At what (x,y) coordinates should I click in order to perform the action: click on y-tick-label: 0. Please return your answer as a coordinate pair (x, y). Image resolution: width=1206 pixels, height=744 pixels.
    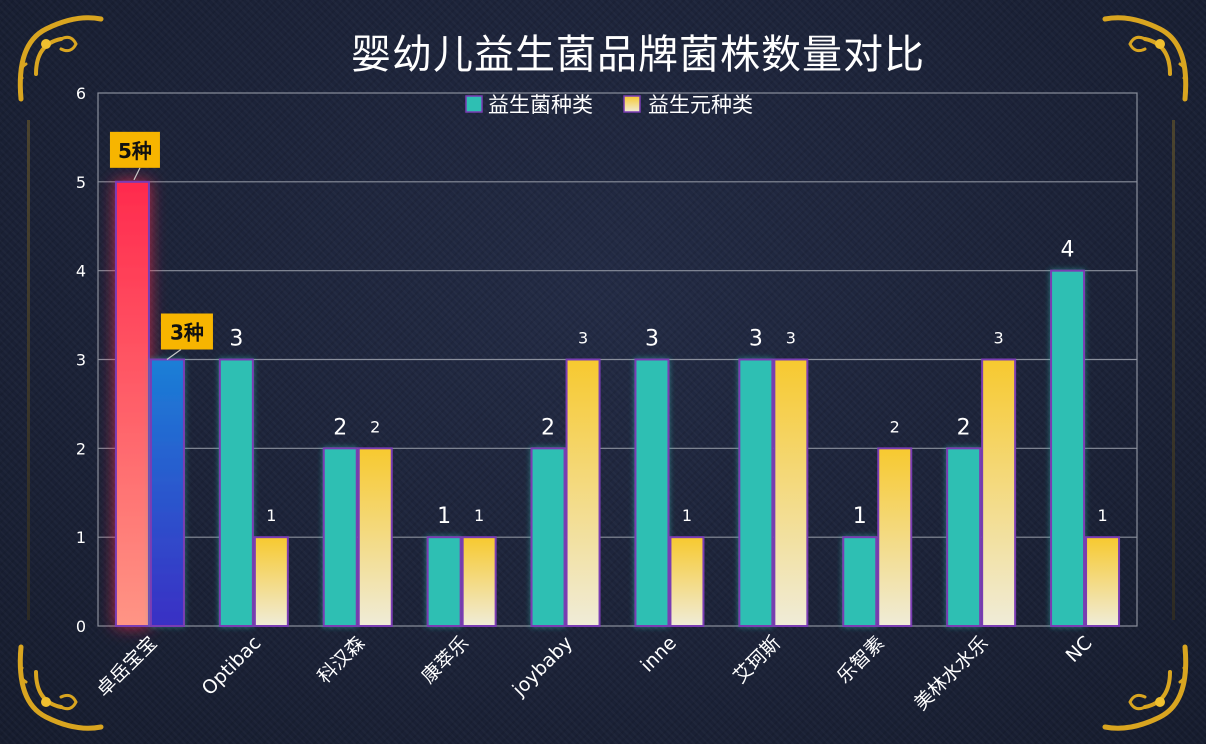
    Looking at the image, I should click on (81, 626).